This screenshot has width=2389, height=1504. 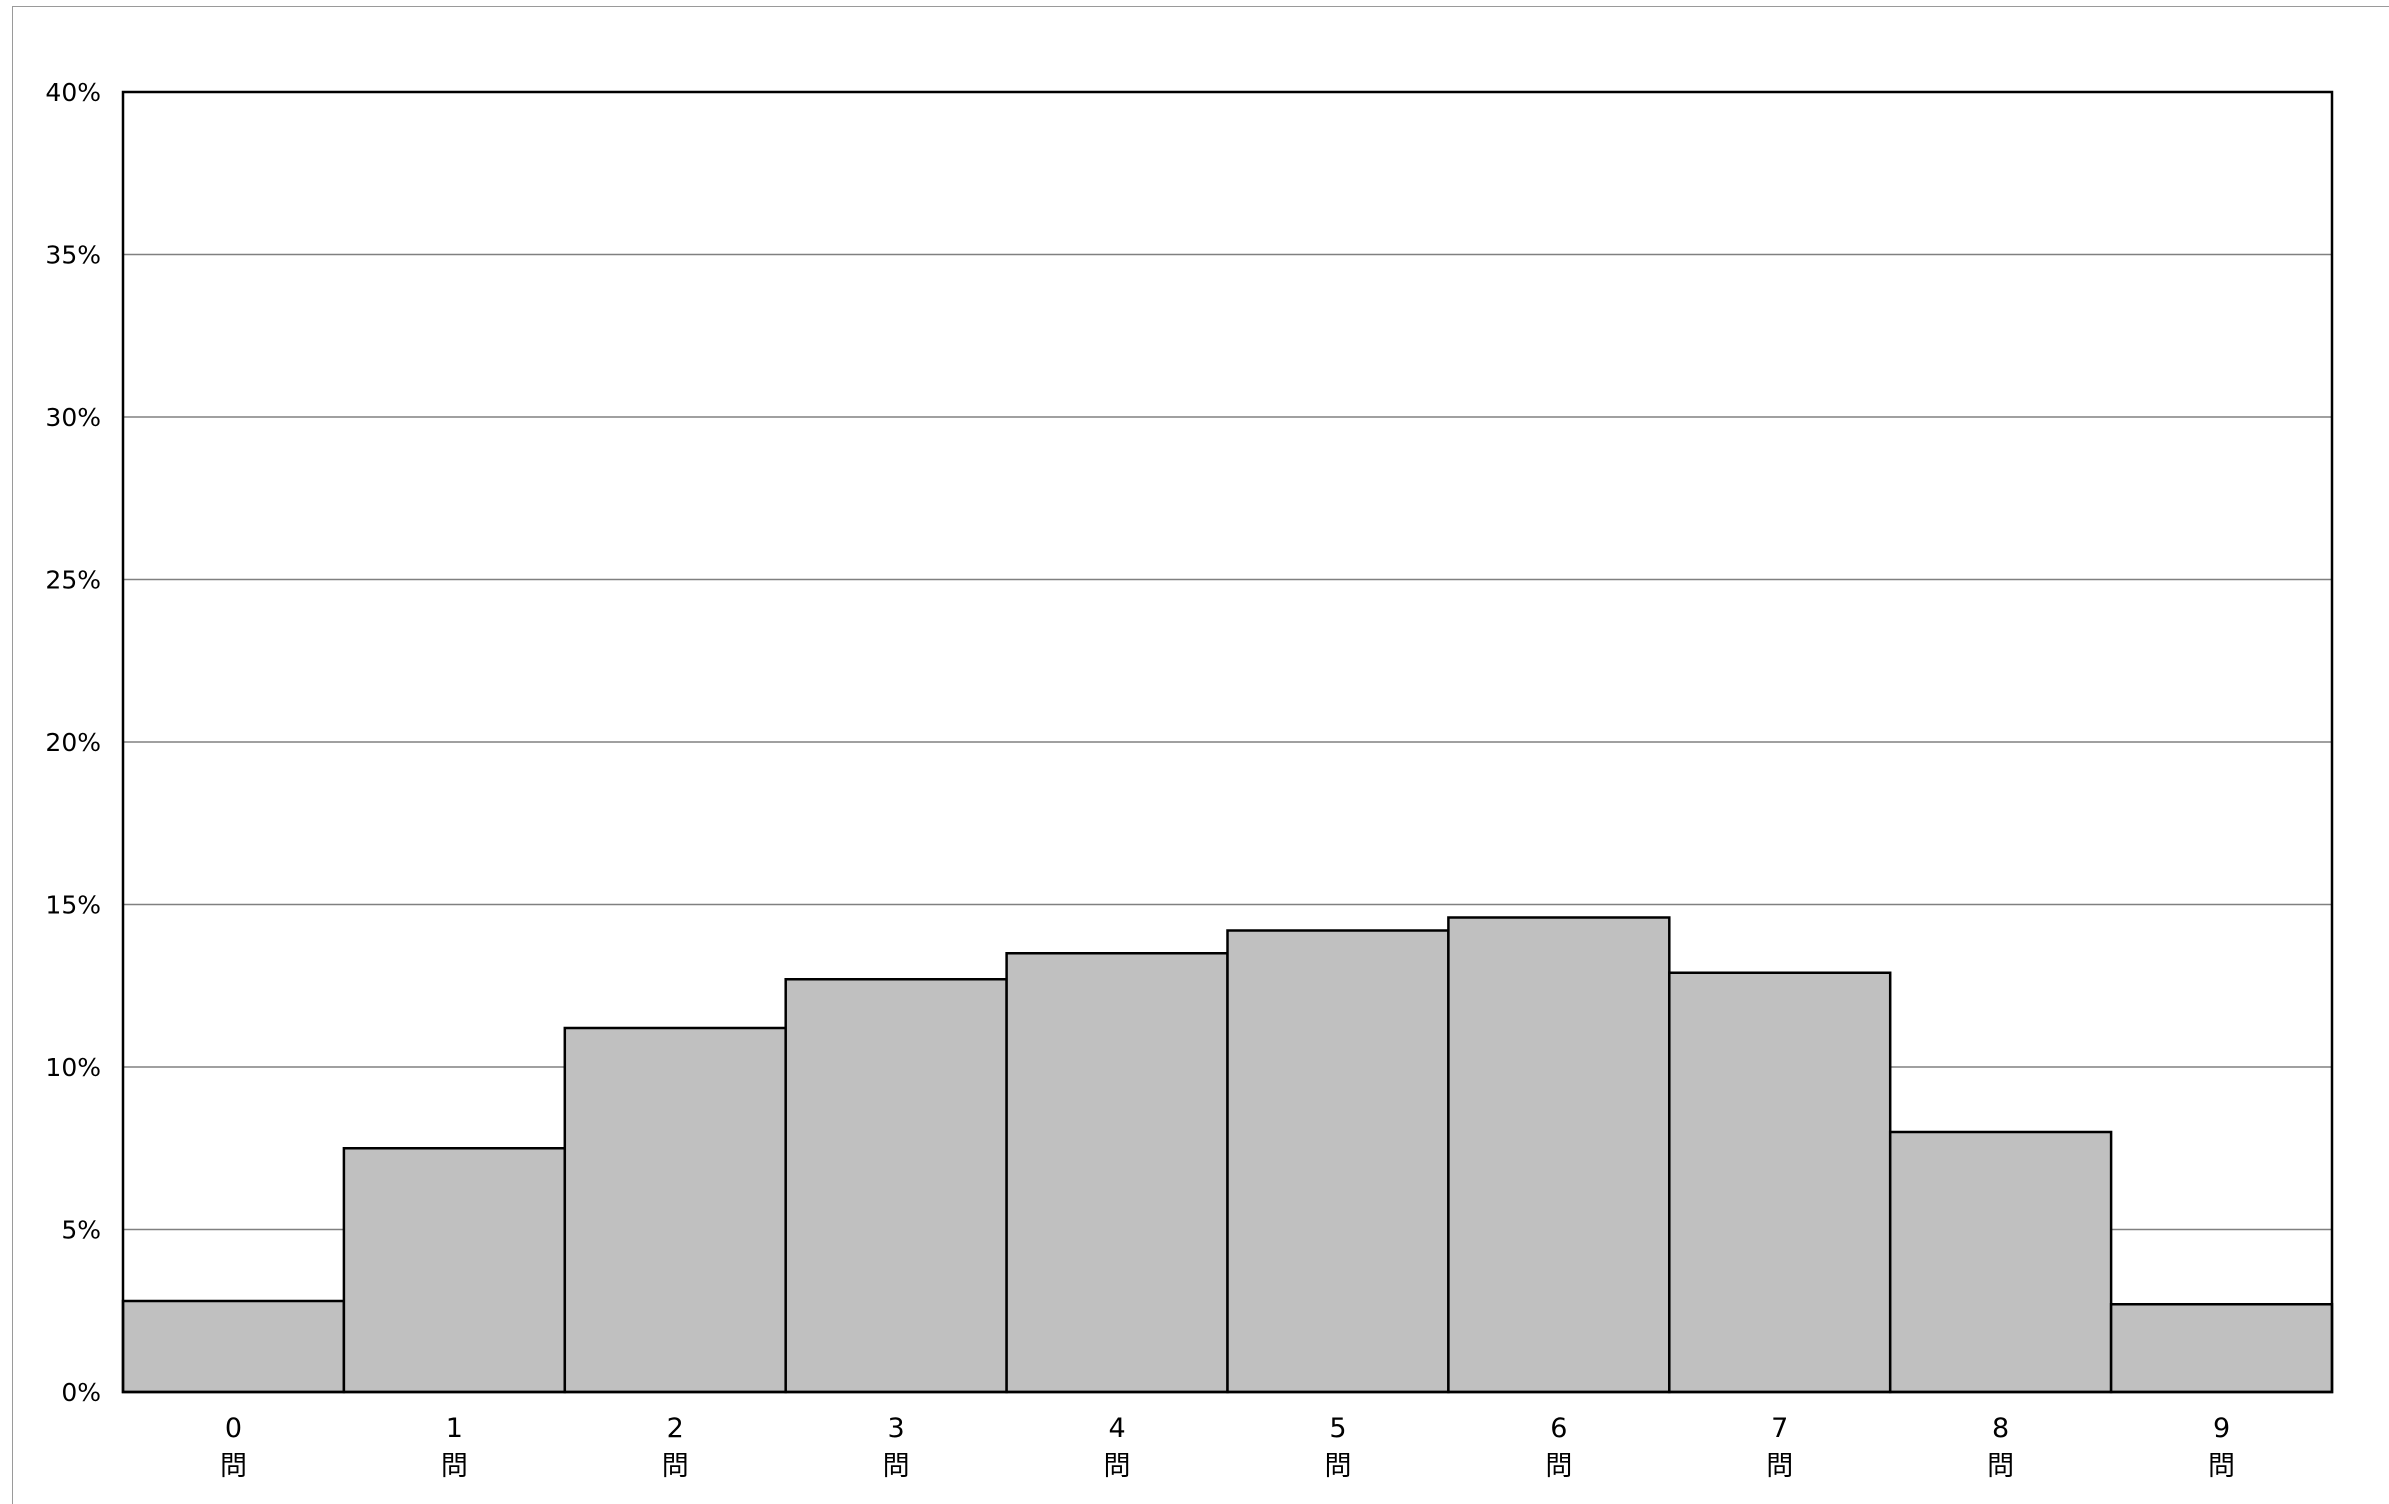 What do you see at coordinates (73, 905) in the screenshot?
I see `y-tick-label: 15%` at bounding box center [73, 905].